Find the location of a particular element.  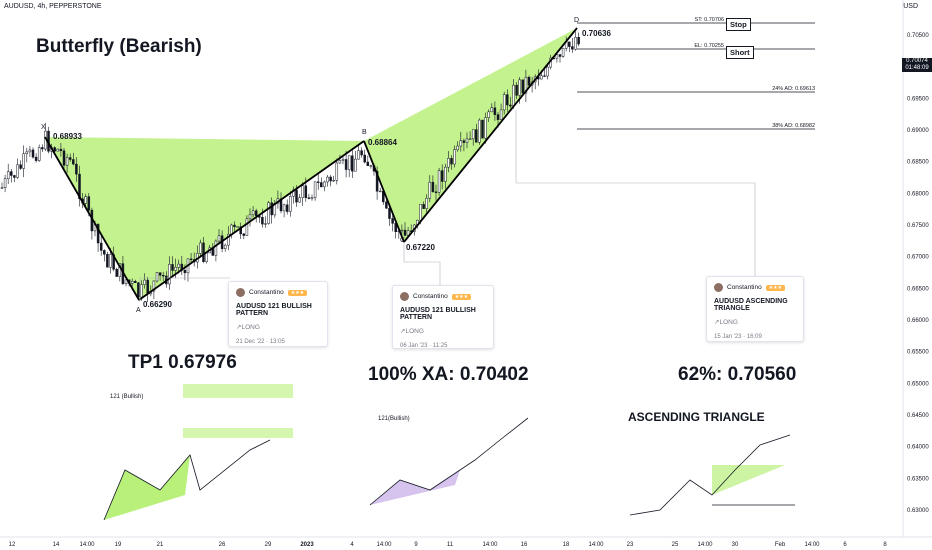

y-tick-label: 0.63500 is located at coordinates (918, 479).